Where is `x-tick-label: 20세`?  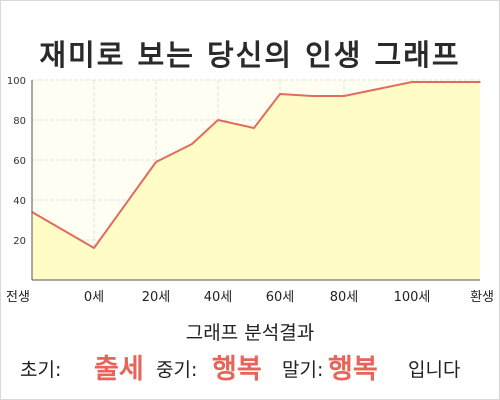
x-tick-label: 20세 is located at coordinates (156, 297).